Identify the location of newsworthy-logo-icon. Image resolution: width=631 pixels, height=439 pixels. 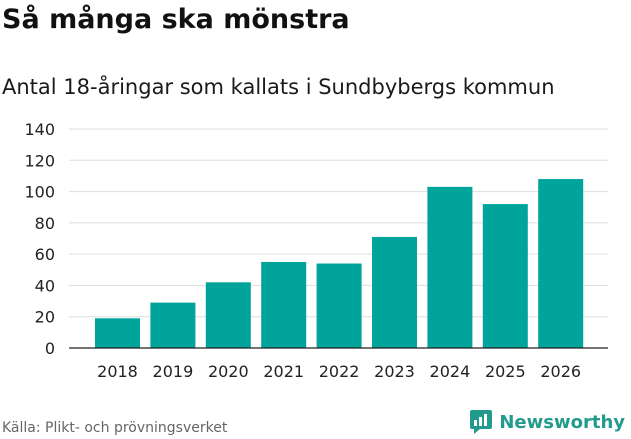
(481, 422).